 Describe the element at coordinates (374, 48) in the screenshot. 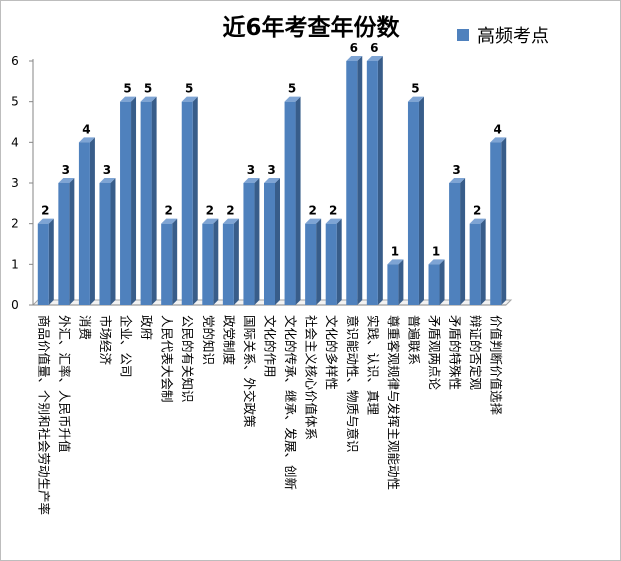

I see `data-label: 6` at that location.